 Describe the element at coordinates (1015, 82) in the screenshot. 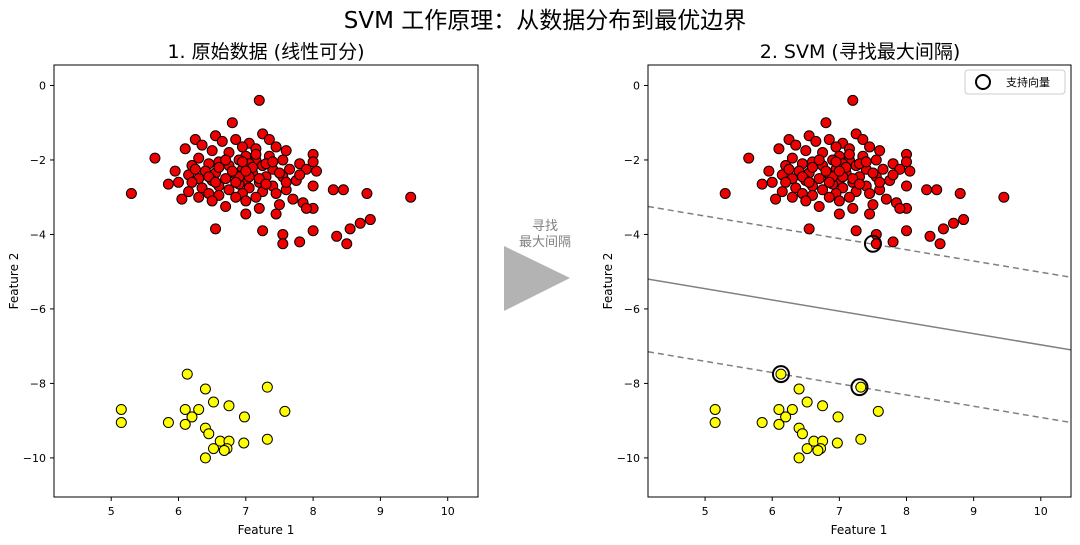

I see `legend-box` at that location.